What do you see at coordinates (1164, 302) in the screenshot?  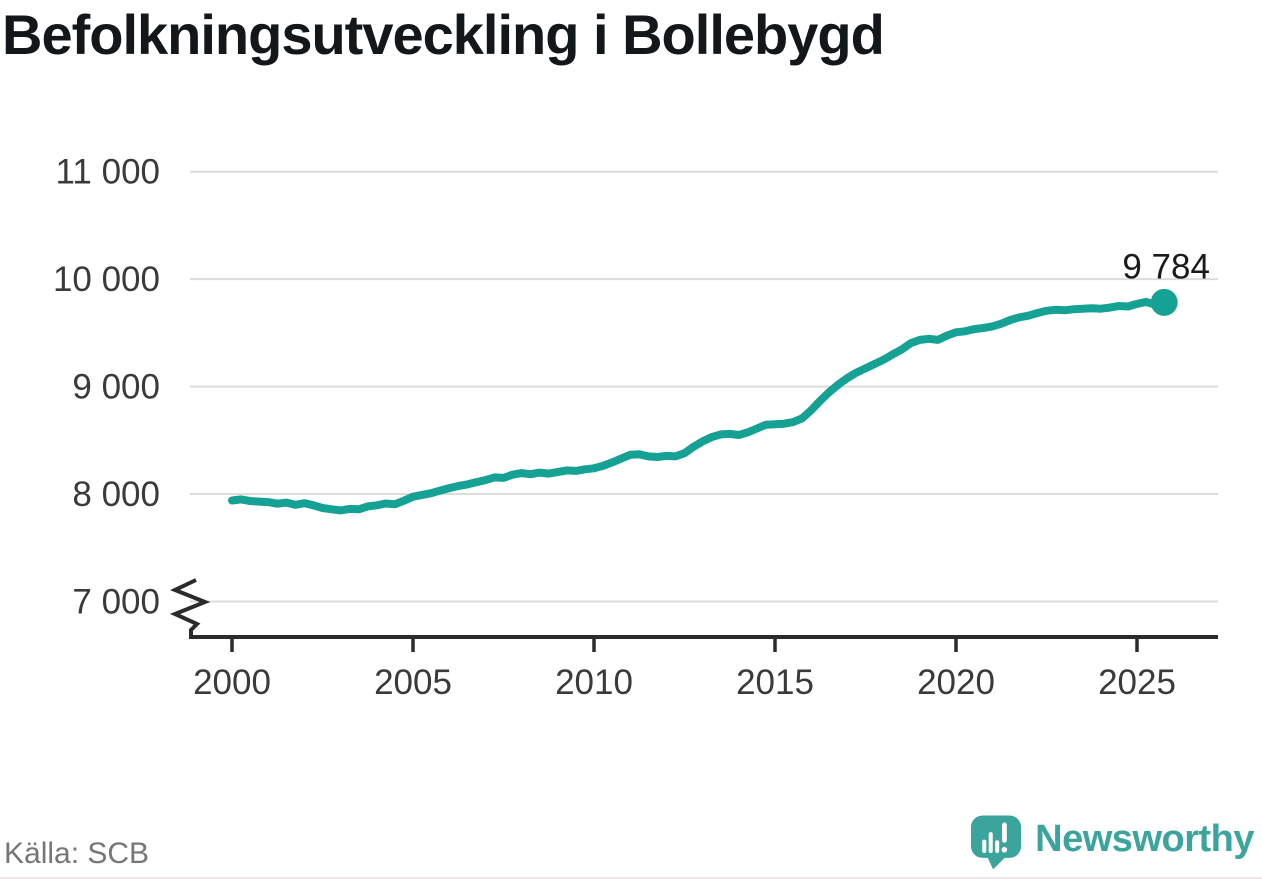 I see `end-point-marker` at bounding box center [1164, 302].